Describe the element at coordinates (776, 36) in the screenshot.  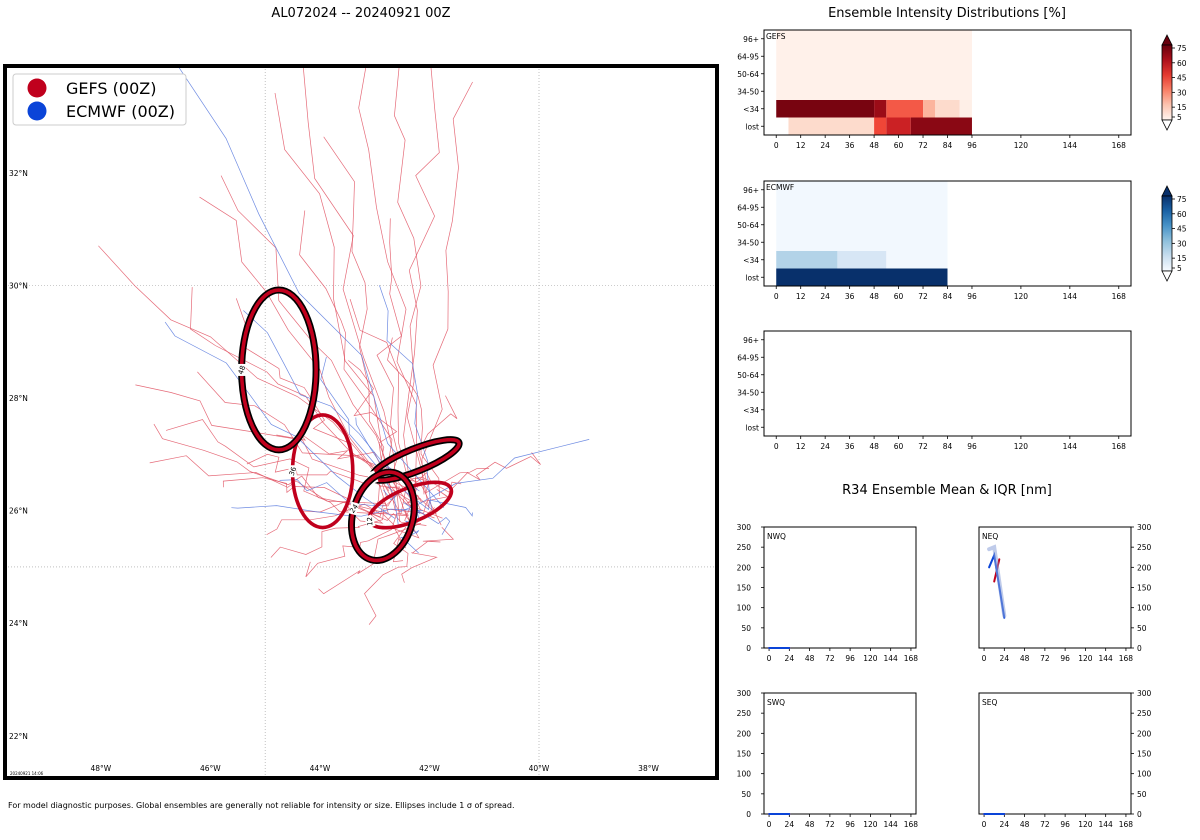
I see `panel-label: GEFS` at that location.